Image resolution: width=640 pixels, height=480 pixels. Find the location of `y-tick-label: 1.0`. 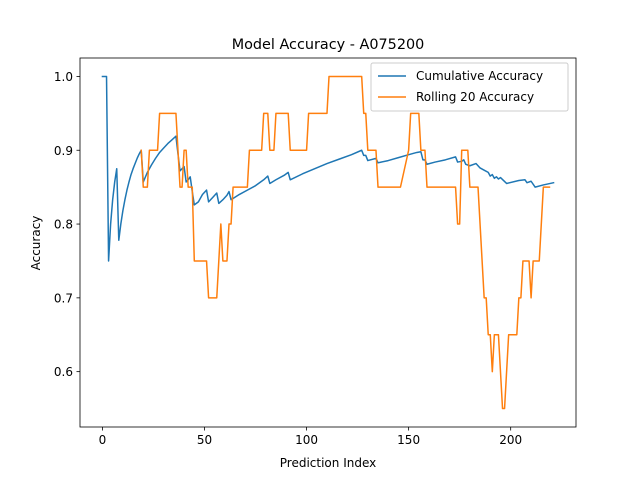

y-tick-label: 1.0 is located at coordinates (63, 77).